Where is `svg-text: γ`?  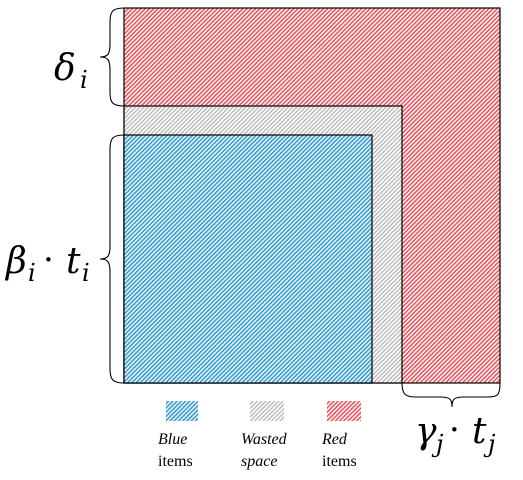
svg-text: γ is located at coordinates (426, 431).